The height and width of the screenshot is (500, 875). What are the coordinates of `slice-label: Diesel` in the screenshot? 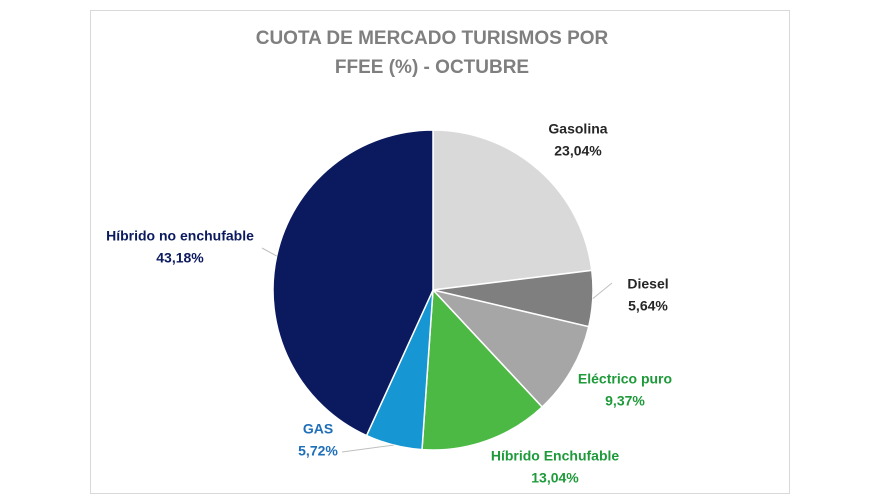 It's located at (647, 284).